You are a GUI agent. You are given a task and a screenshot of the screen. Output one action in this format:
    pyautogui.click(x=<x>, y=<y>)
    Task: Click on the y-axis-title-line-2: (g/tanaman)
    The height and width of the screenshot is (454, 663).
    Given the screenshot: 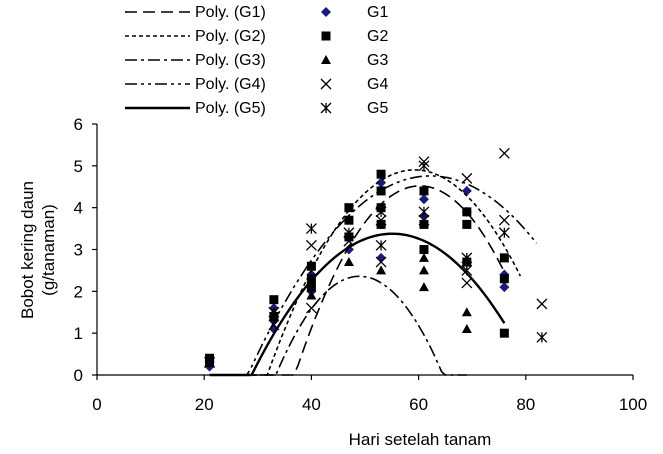 What is the action you would take?
    pyautogui.click(x=48, y=250)
    